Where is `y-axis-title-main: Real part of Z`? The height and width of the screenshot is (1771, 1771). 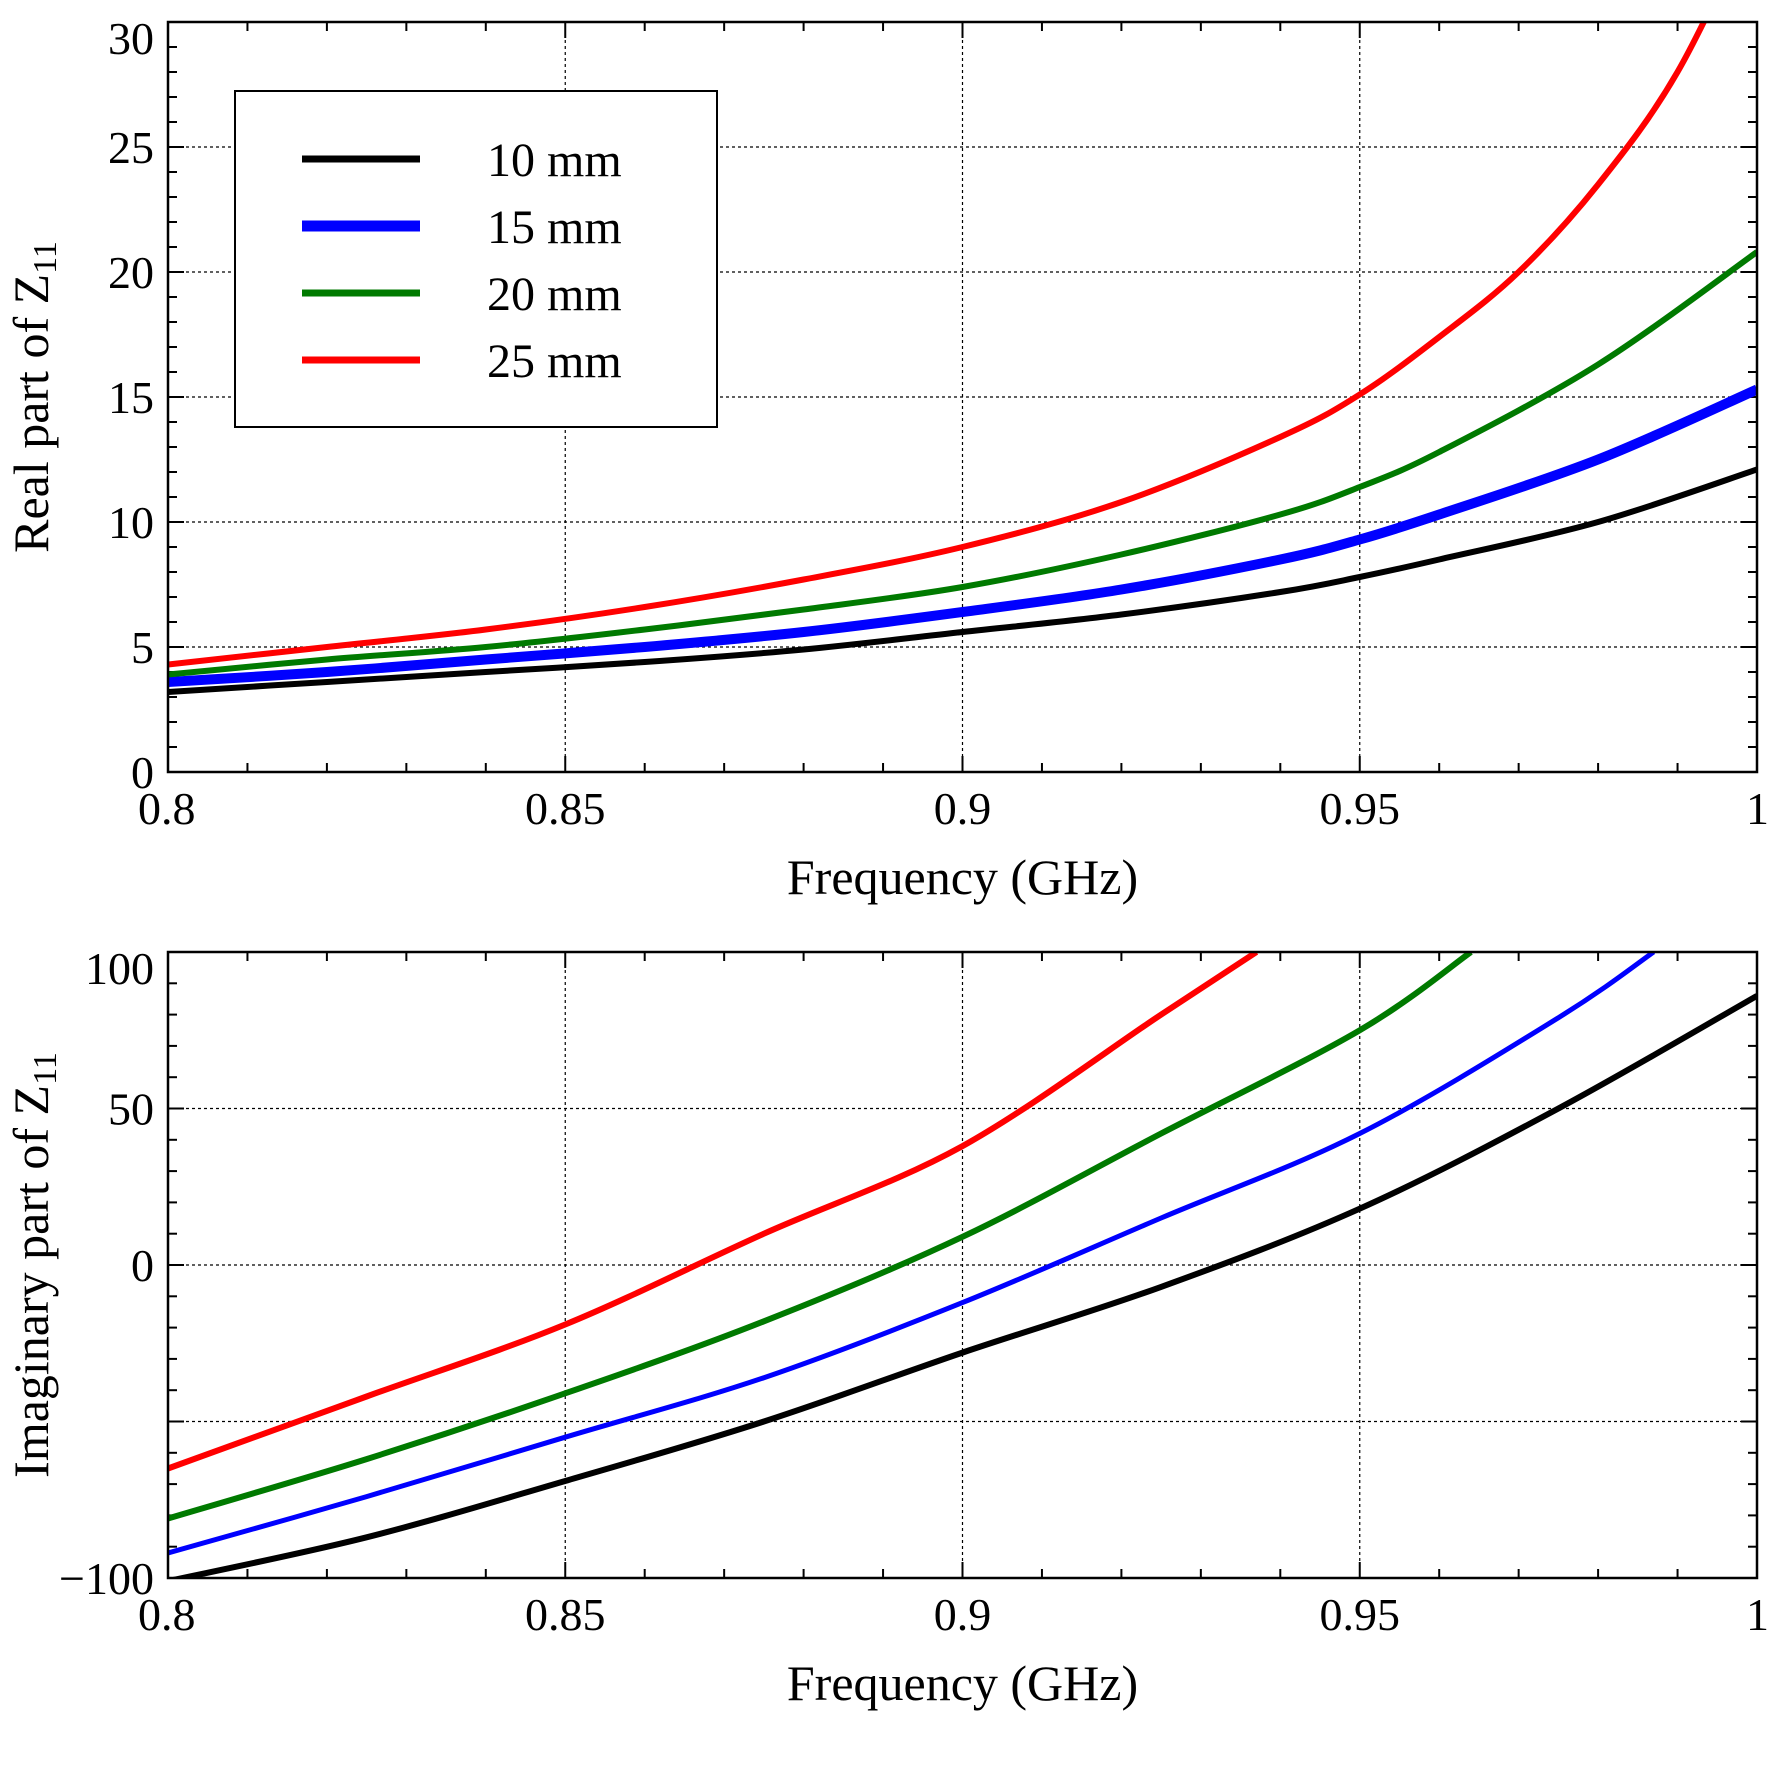 y-axis-title-main: Real part of Z is located at coordinates (31, 413).